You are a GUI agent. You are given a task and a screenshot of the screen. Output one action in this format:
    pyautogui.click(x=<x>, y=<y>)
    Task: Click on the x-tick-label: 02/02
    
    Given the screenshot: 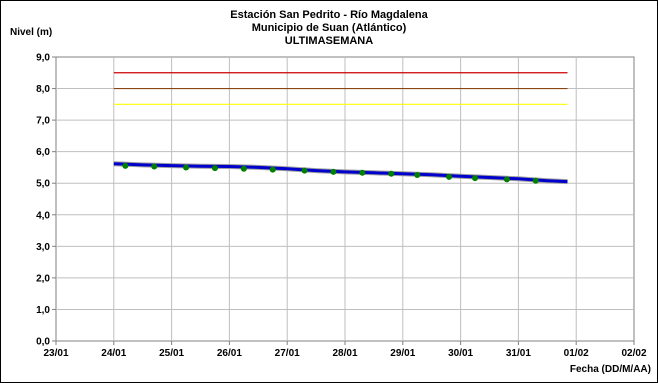 What is the action you would take?
    pyautogui.click(x=633, y=353)
    